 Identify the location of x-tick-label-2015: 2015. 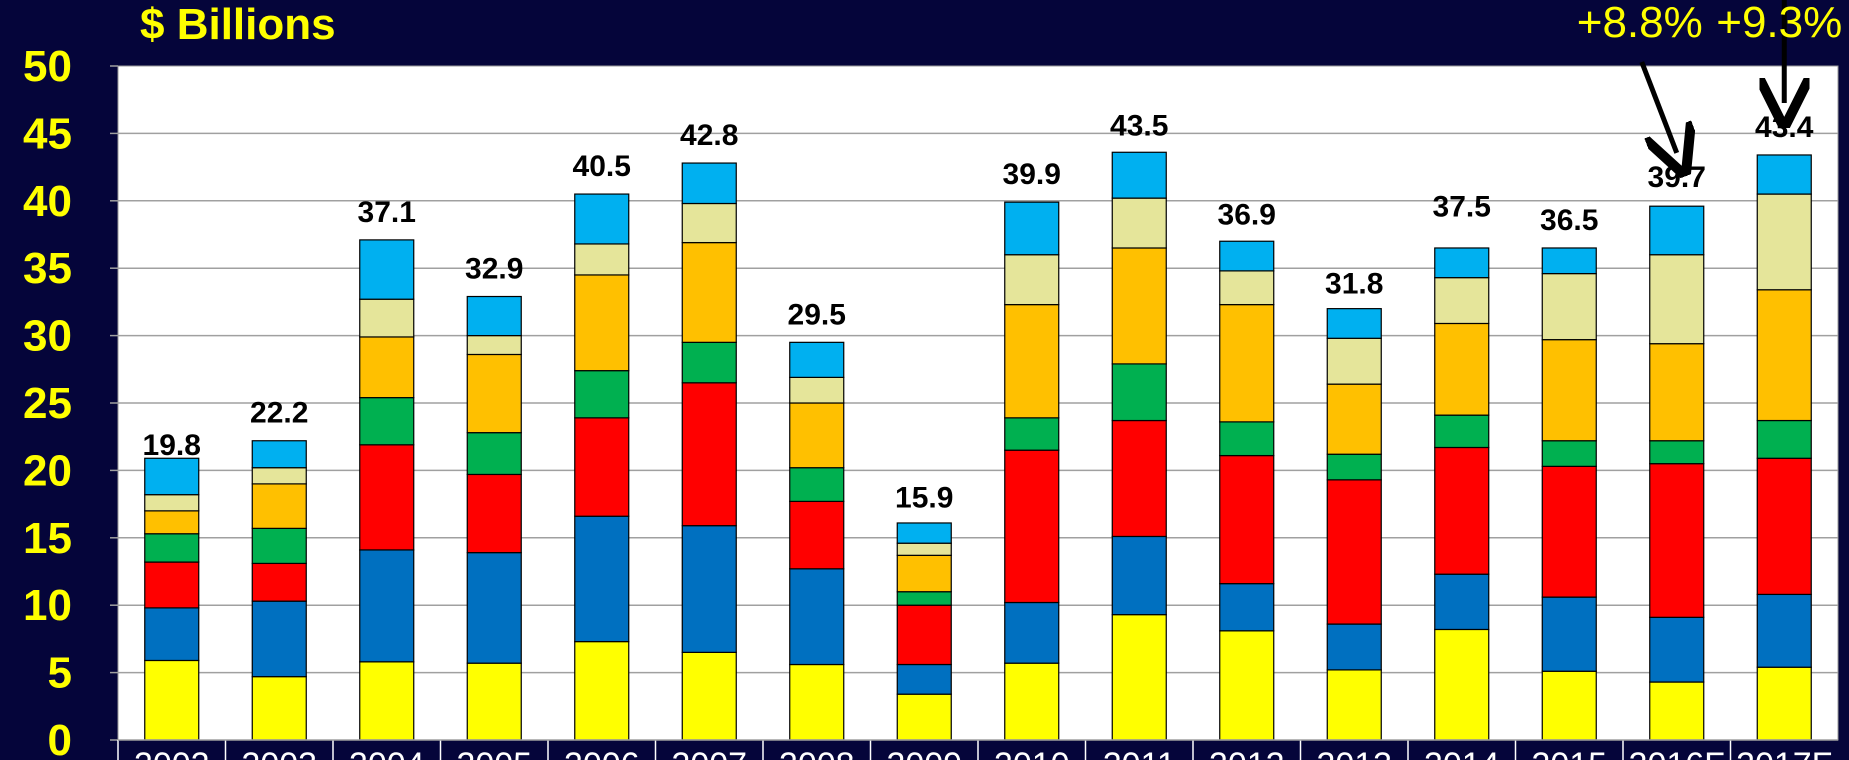
(1569, 753).